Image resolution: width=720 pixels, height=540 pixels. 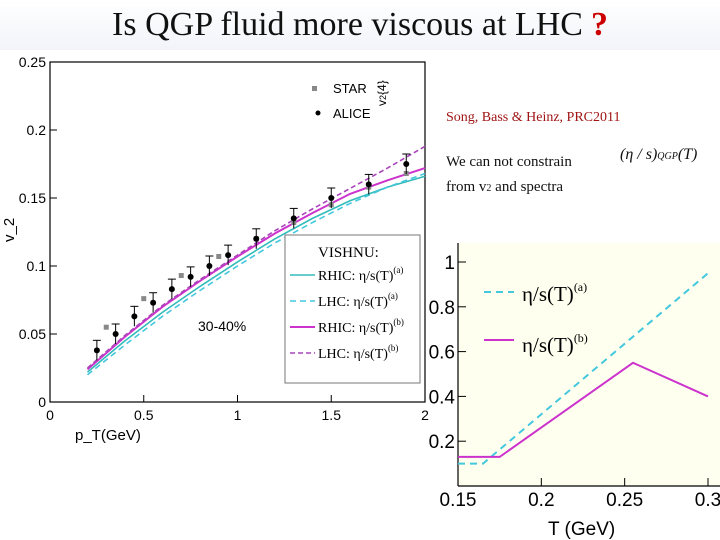 What do you see at coordinates (32, 198) in the screenshot?
I see `v2-y-tick-label: 0.15` at bounding box center [32, 198].